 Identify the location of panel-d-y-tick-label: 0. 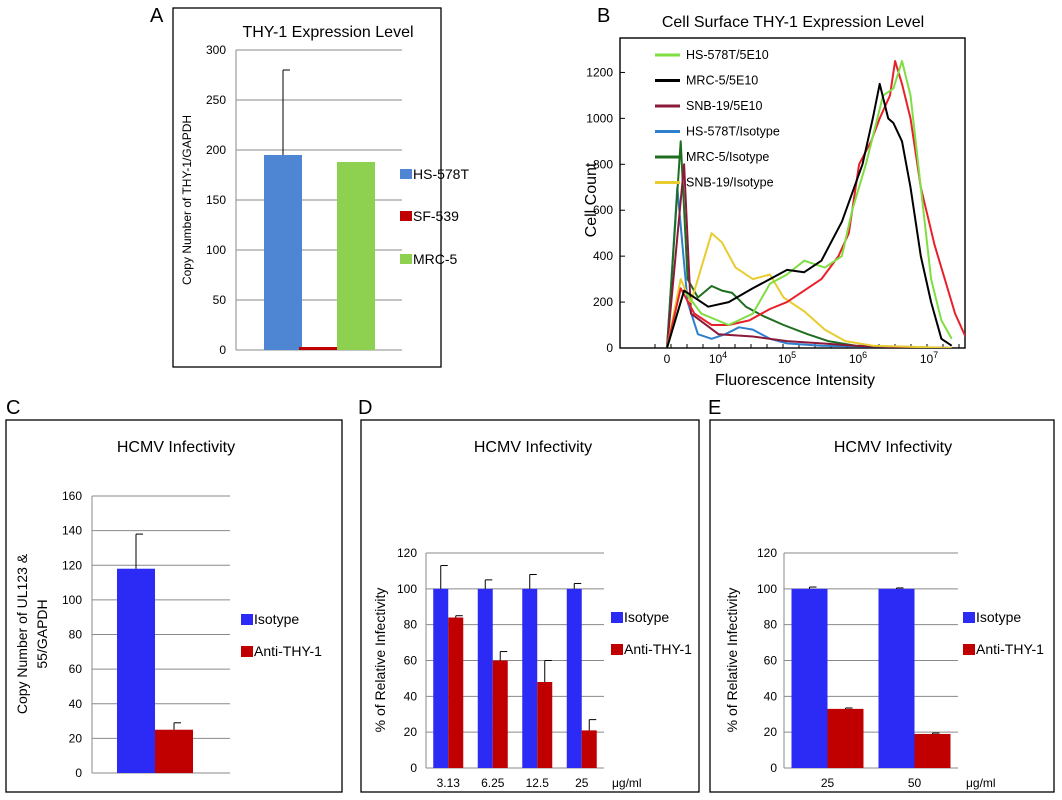
(413, 768).